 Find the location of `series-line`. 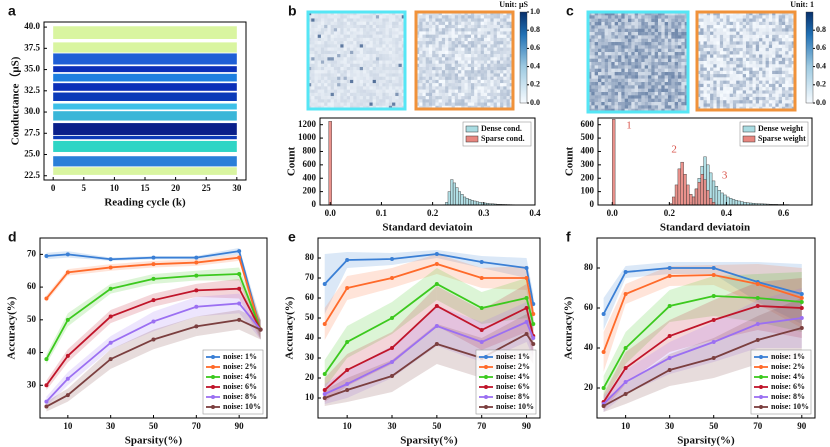

series-line is located at coordinates (703, 367).